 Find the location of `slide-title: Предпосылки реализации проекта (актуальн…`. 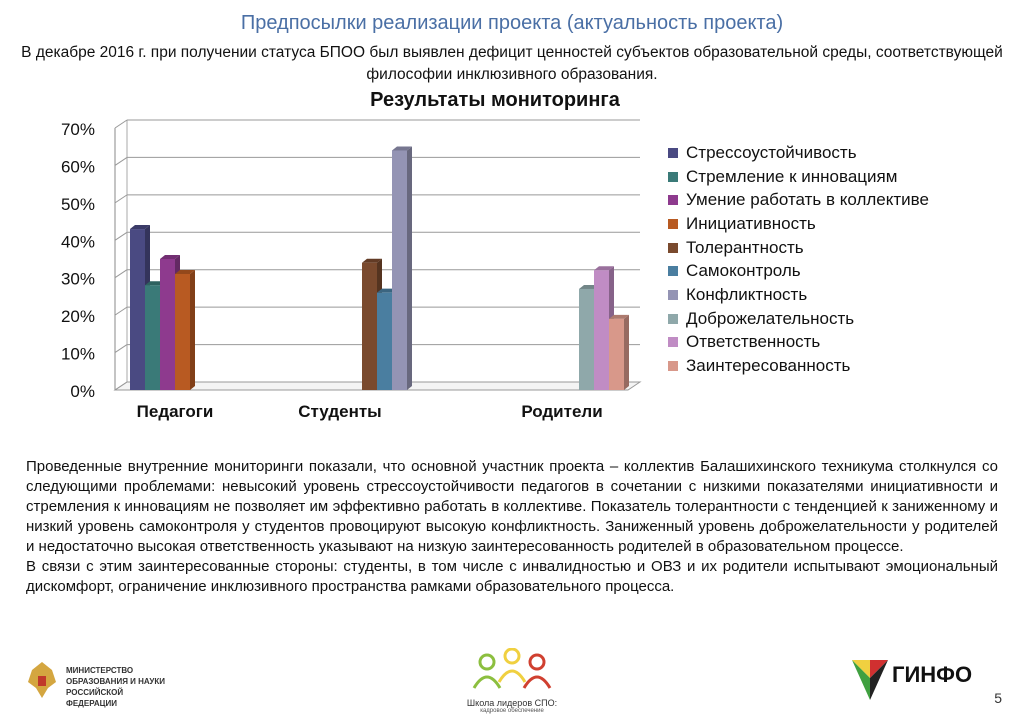

slide-title: Предпосылки реализации проекта (актуальн… is located at coordinates (512, 23).